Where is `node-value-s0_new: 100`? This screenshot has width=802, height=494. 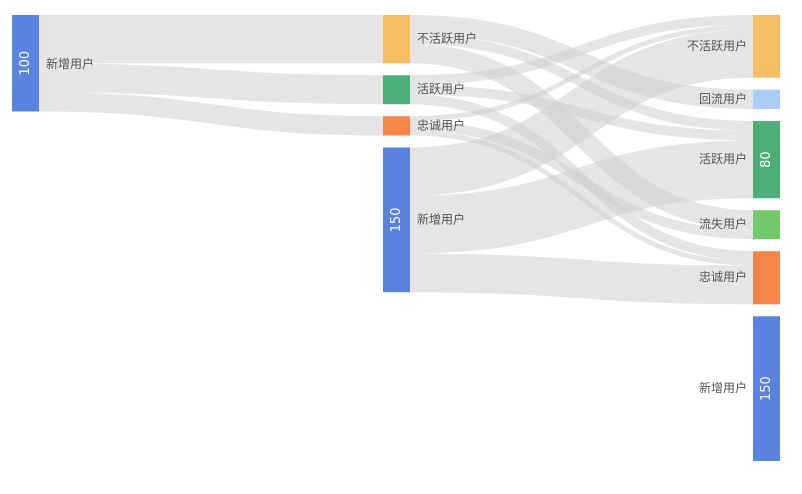
node-value-s0_new: 100 is located at coordinates (25, 63).